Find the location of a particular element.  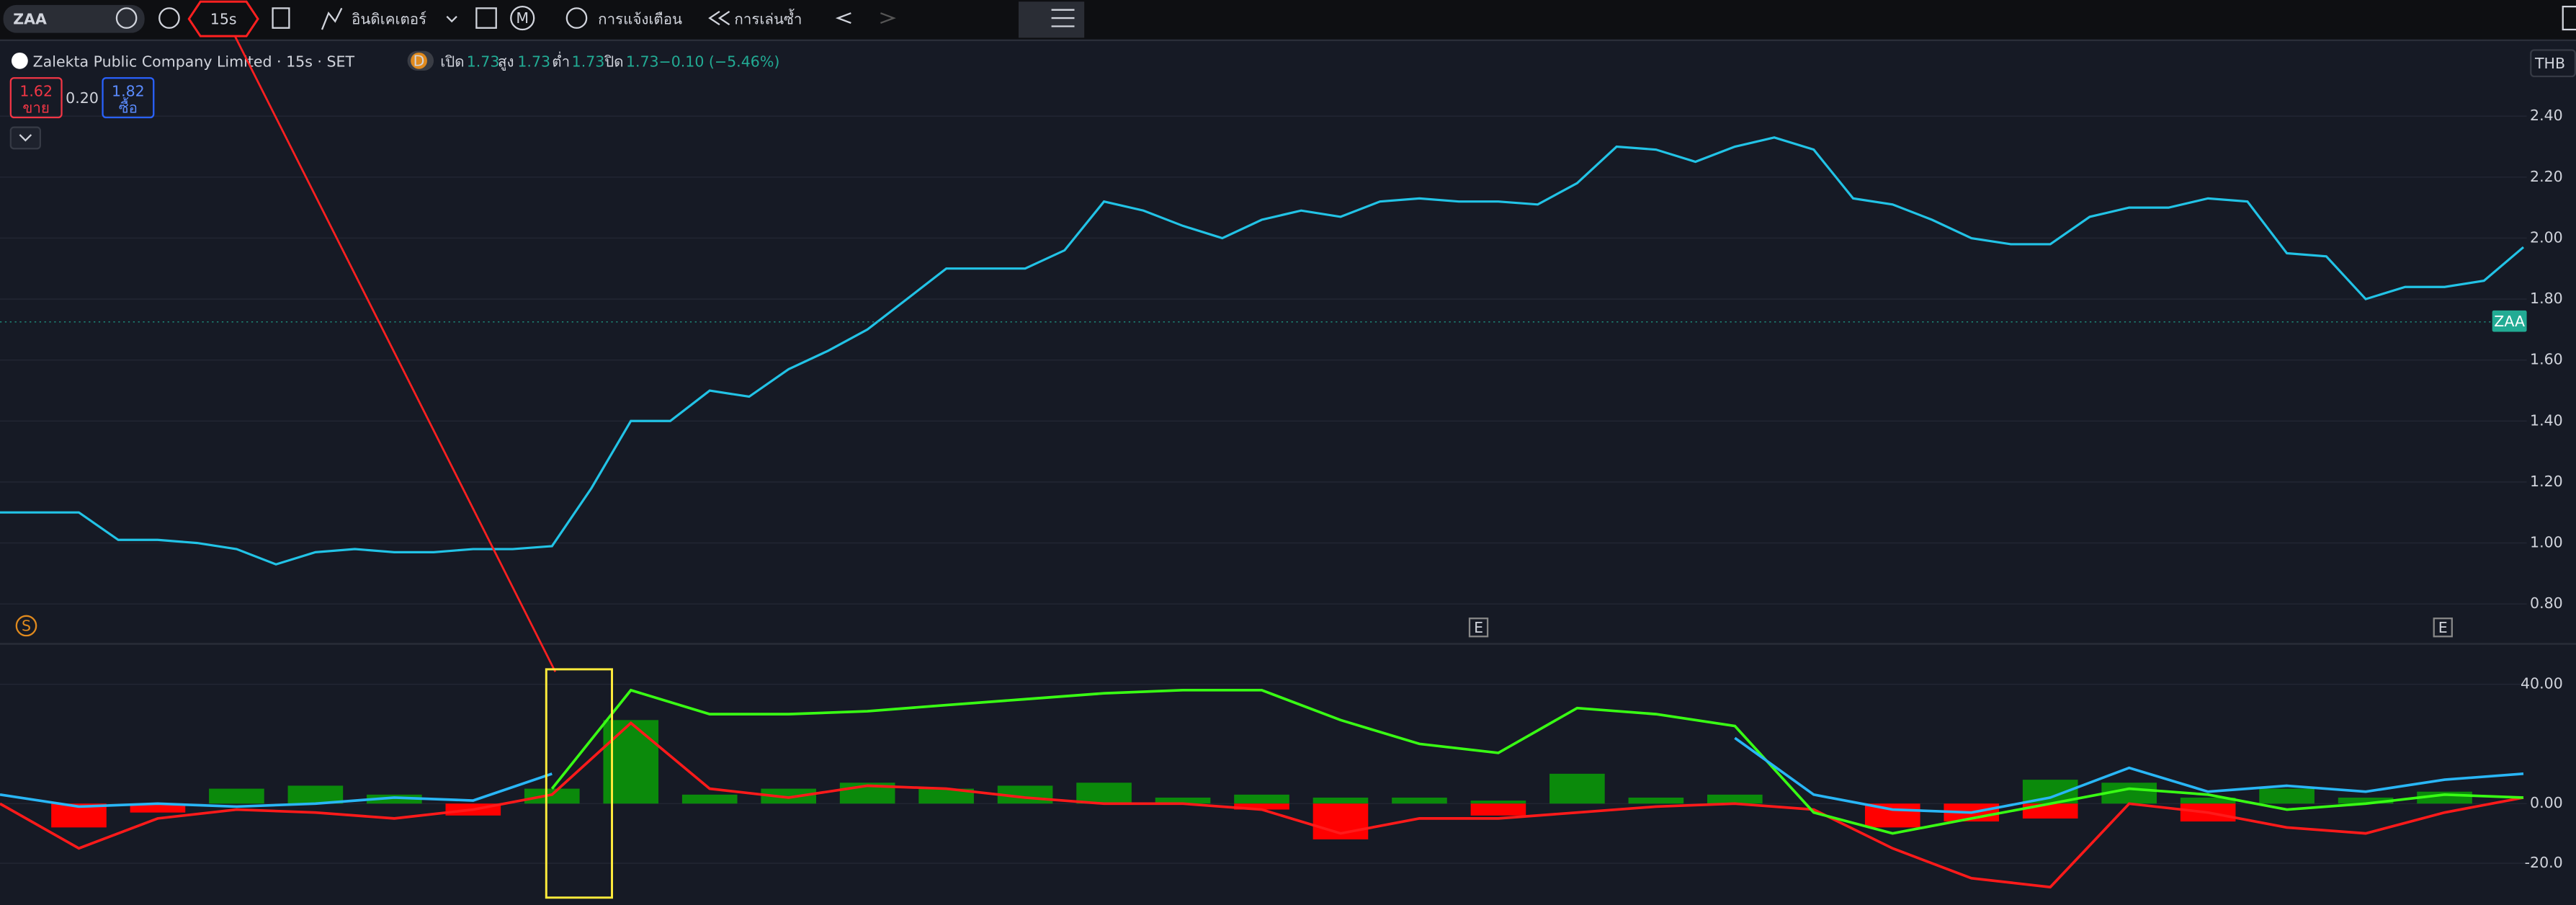

replay-icon is located at coordinates (719, 18).